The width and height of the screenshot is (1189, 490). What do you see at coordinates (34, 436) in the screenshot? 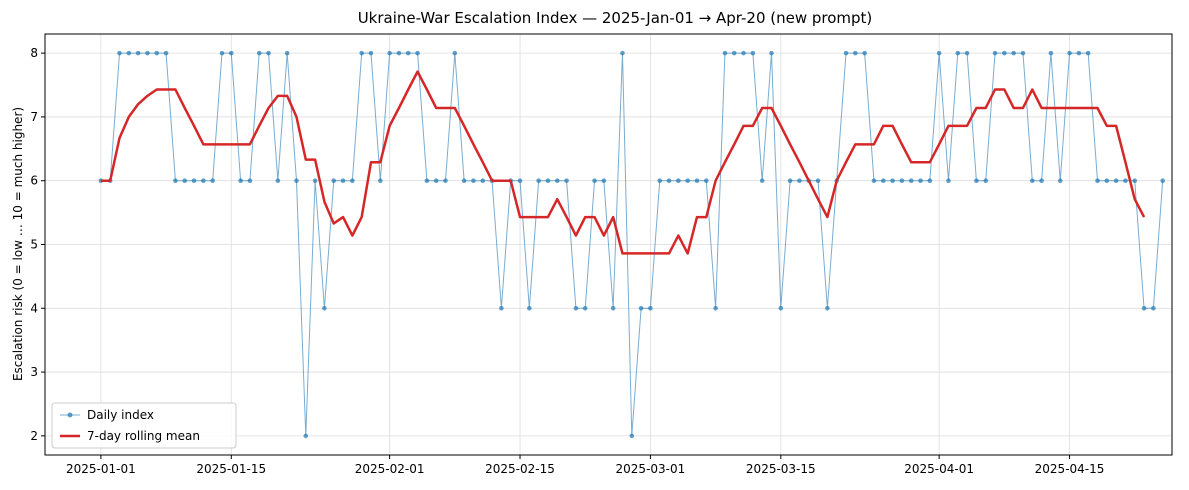
I see `y-tick-label: 2` at bounding box center [34, 436].